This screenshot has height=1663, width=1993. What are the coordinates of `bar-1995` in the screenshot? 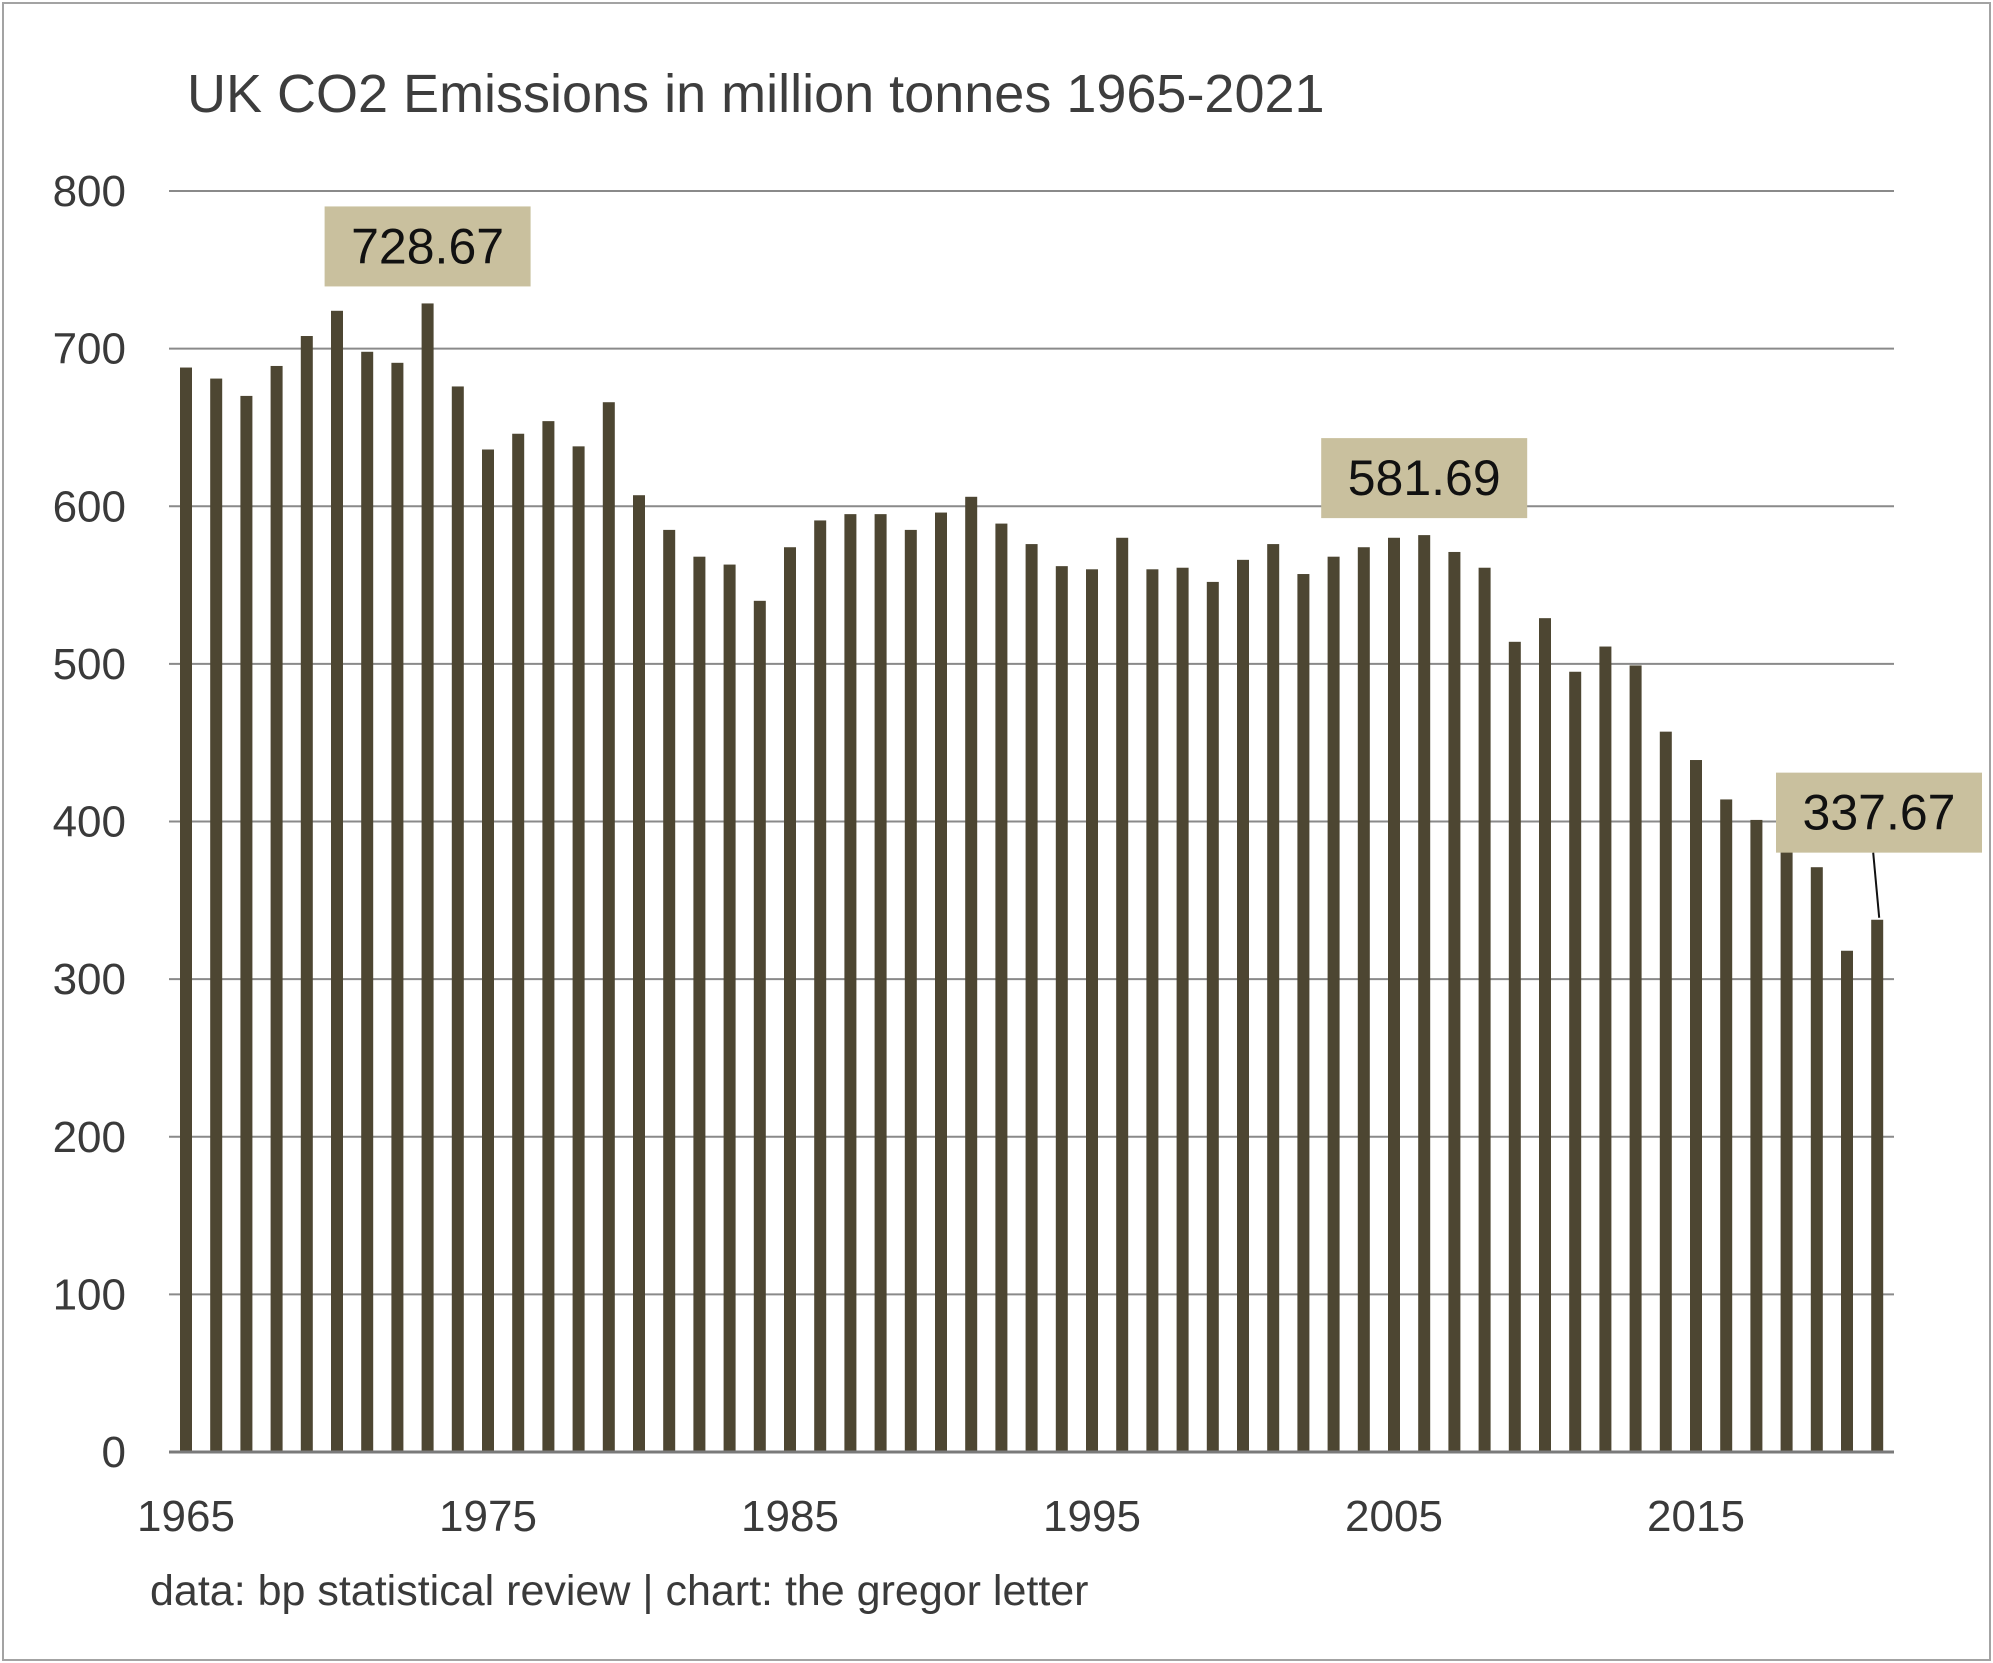 It's located at (1092, 1010).